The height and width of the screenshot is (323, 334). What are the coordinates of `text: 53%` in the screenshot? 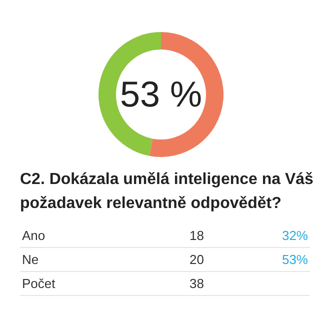 It's located at (258, 260).